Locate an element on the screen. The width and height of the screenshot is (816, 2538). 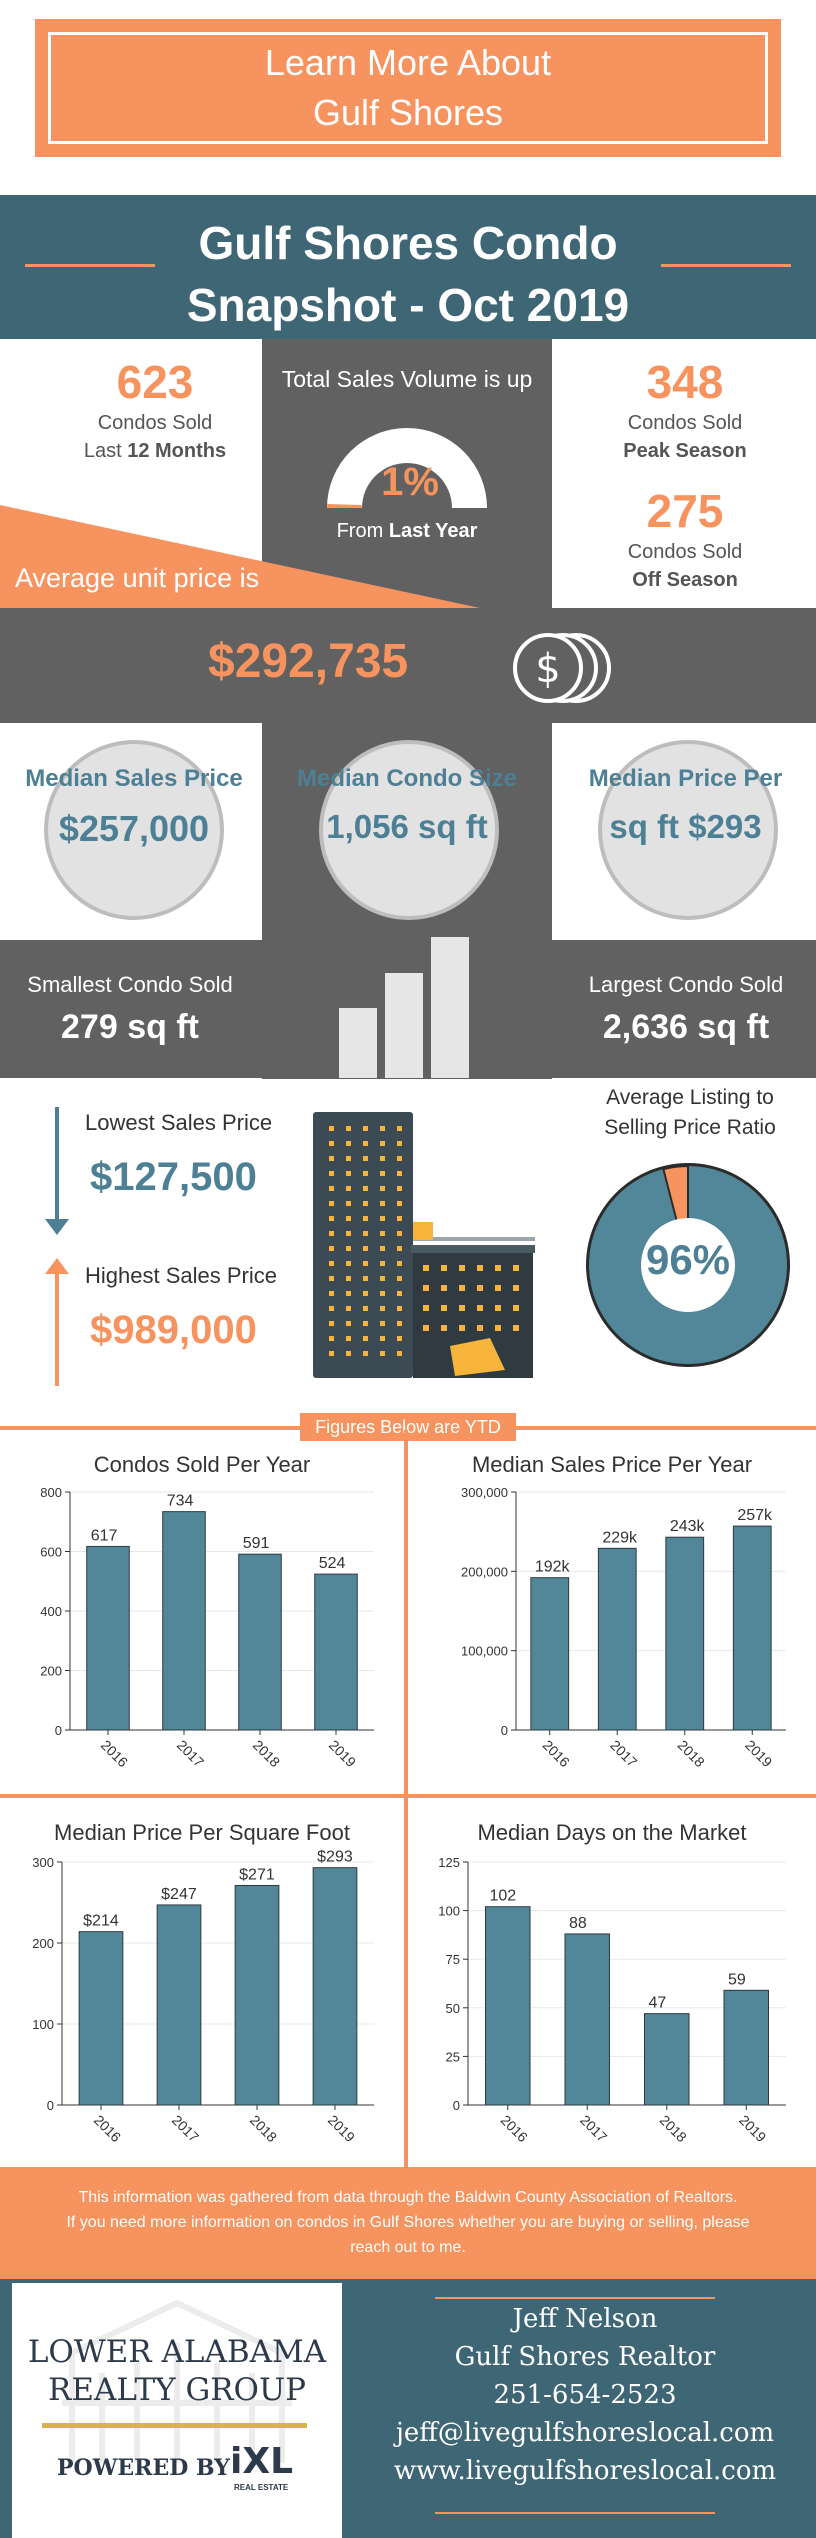
ratio-donut is located at coordinates (688, 1265).